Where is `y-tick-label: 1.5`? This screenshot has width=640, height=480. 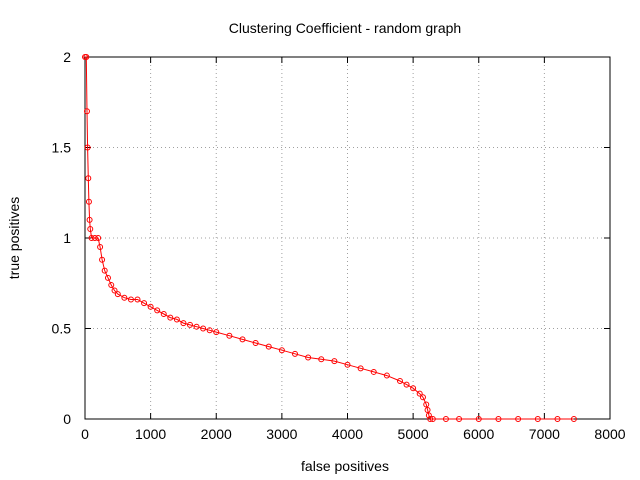
y-tick-label: 1.5 is located at coordinates (62, 148).